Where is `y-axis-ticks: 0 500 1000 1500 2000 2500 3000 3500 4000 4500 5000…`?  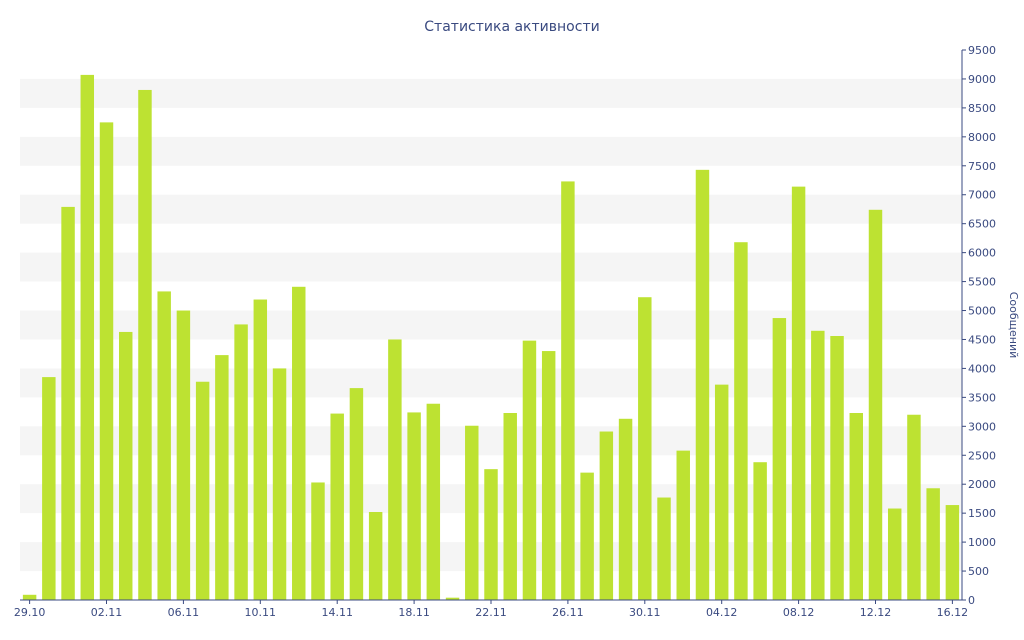
y-axis-ticks: 0 500 1000 1500 2000 2500 3000 3500 4000 4500 5000… is located at coordinates (979, 325).